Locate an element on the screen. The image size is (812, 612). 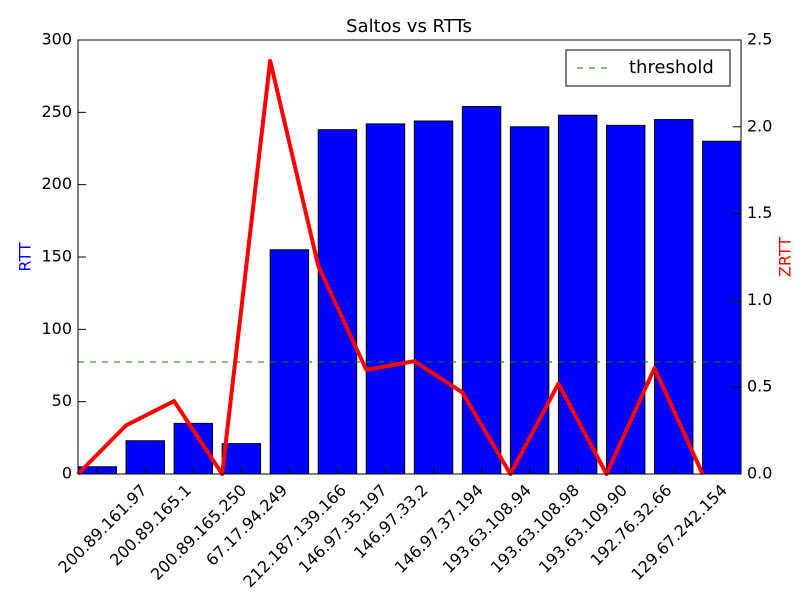
y-tick-label: 300 is located at coordinates (56, 39).